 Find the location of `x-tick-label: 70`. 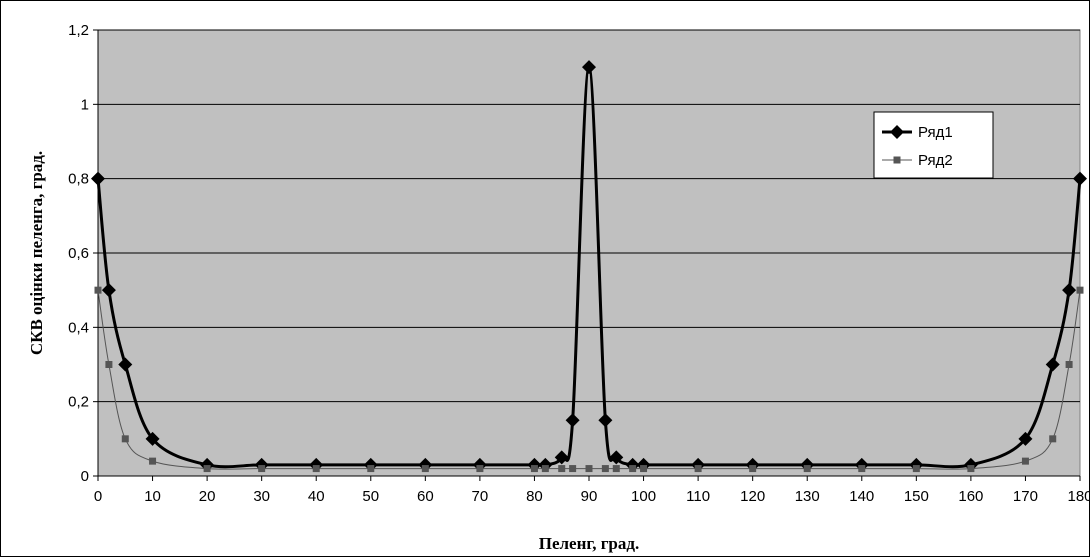

x-tick-label: 70 is located at coordinates (480, 496).